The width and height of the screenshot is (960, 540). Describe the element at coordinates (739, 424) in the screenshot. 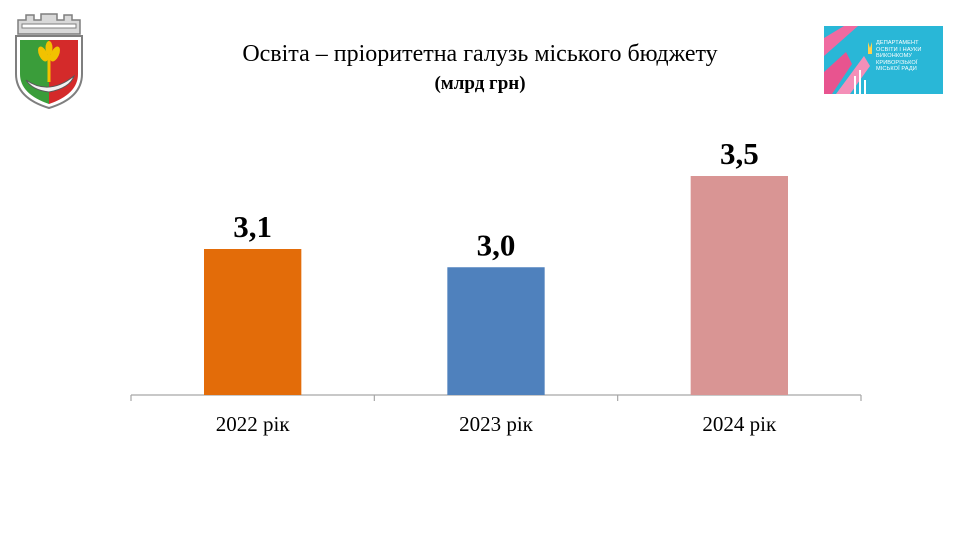

I see `x-tick-label: 2024 рік` at that location.